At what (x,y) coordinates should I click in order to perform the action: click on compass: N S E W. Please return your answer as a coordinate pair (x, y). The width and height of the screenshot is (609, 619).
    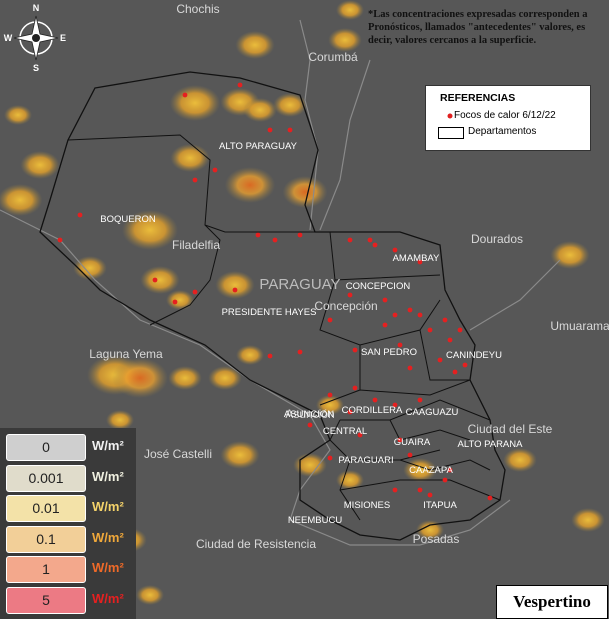
    Looking at the image, I should click on (35, 38).